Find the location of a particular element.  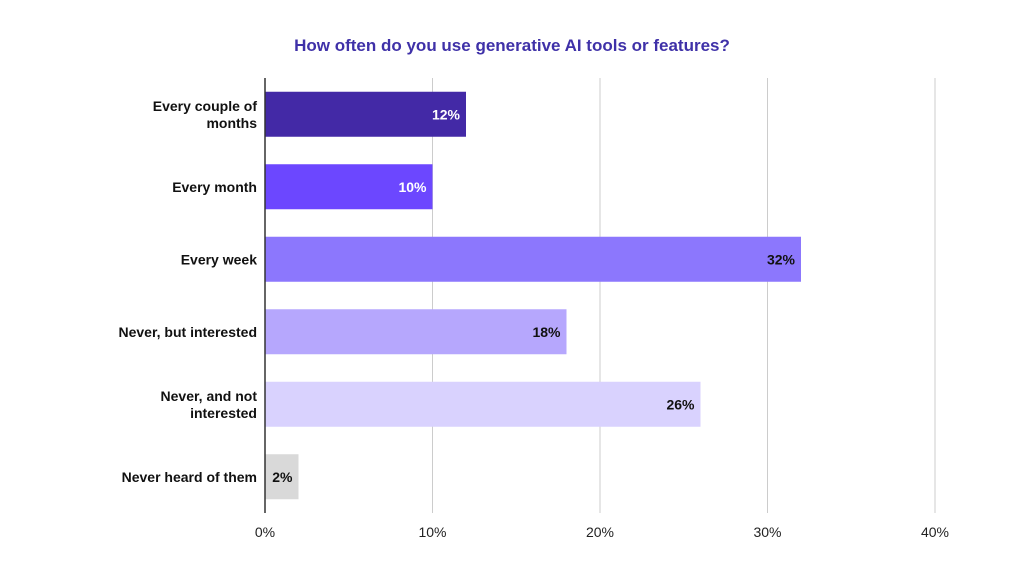

category-label: Never, but interested is located at coordinates (188, 332).